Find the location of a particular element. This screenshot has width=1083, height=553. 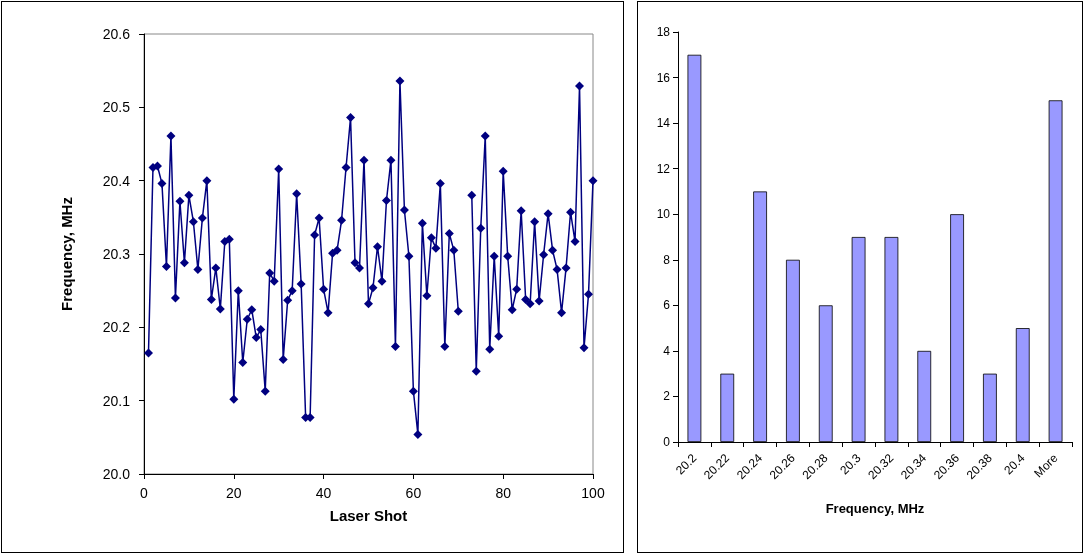

x-tick-label: 20 is located at coordinates (234, 493).